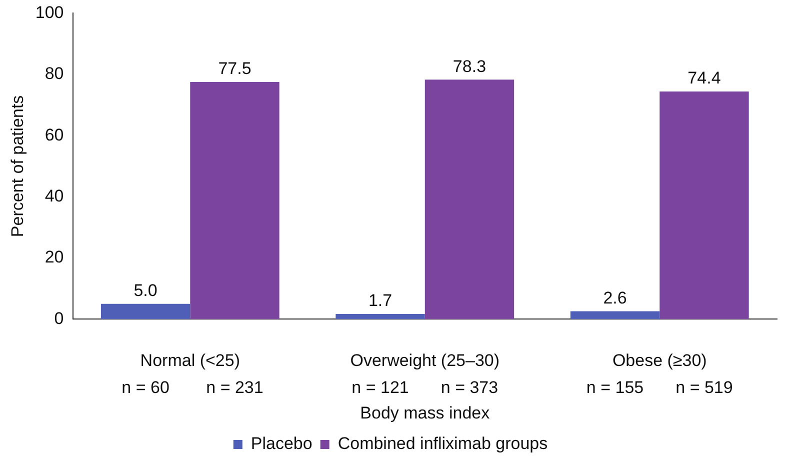 This screenshot has height=463, width=795. Describe the element at coordinates (469, 388) in the screenshot. I see `text: n = 373` at that location.